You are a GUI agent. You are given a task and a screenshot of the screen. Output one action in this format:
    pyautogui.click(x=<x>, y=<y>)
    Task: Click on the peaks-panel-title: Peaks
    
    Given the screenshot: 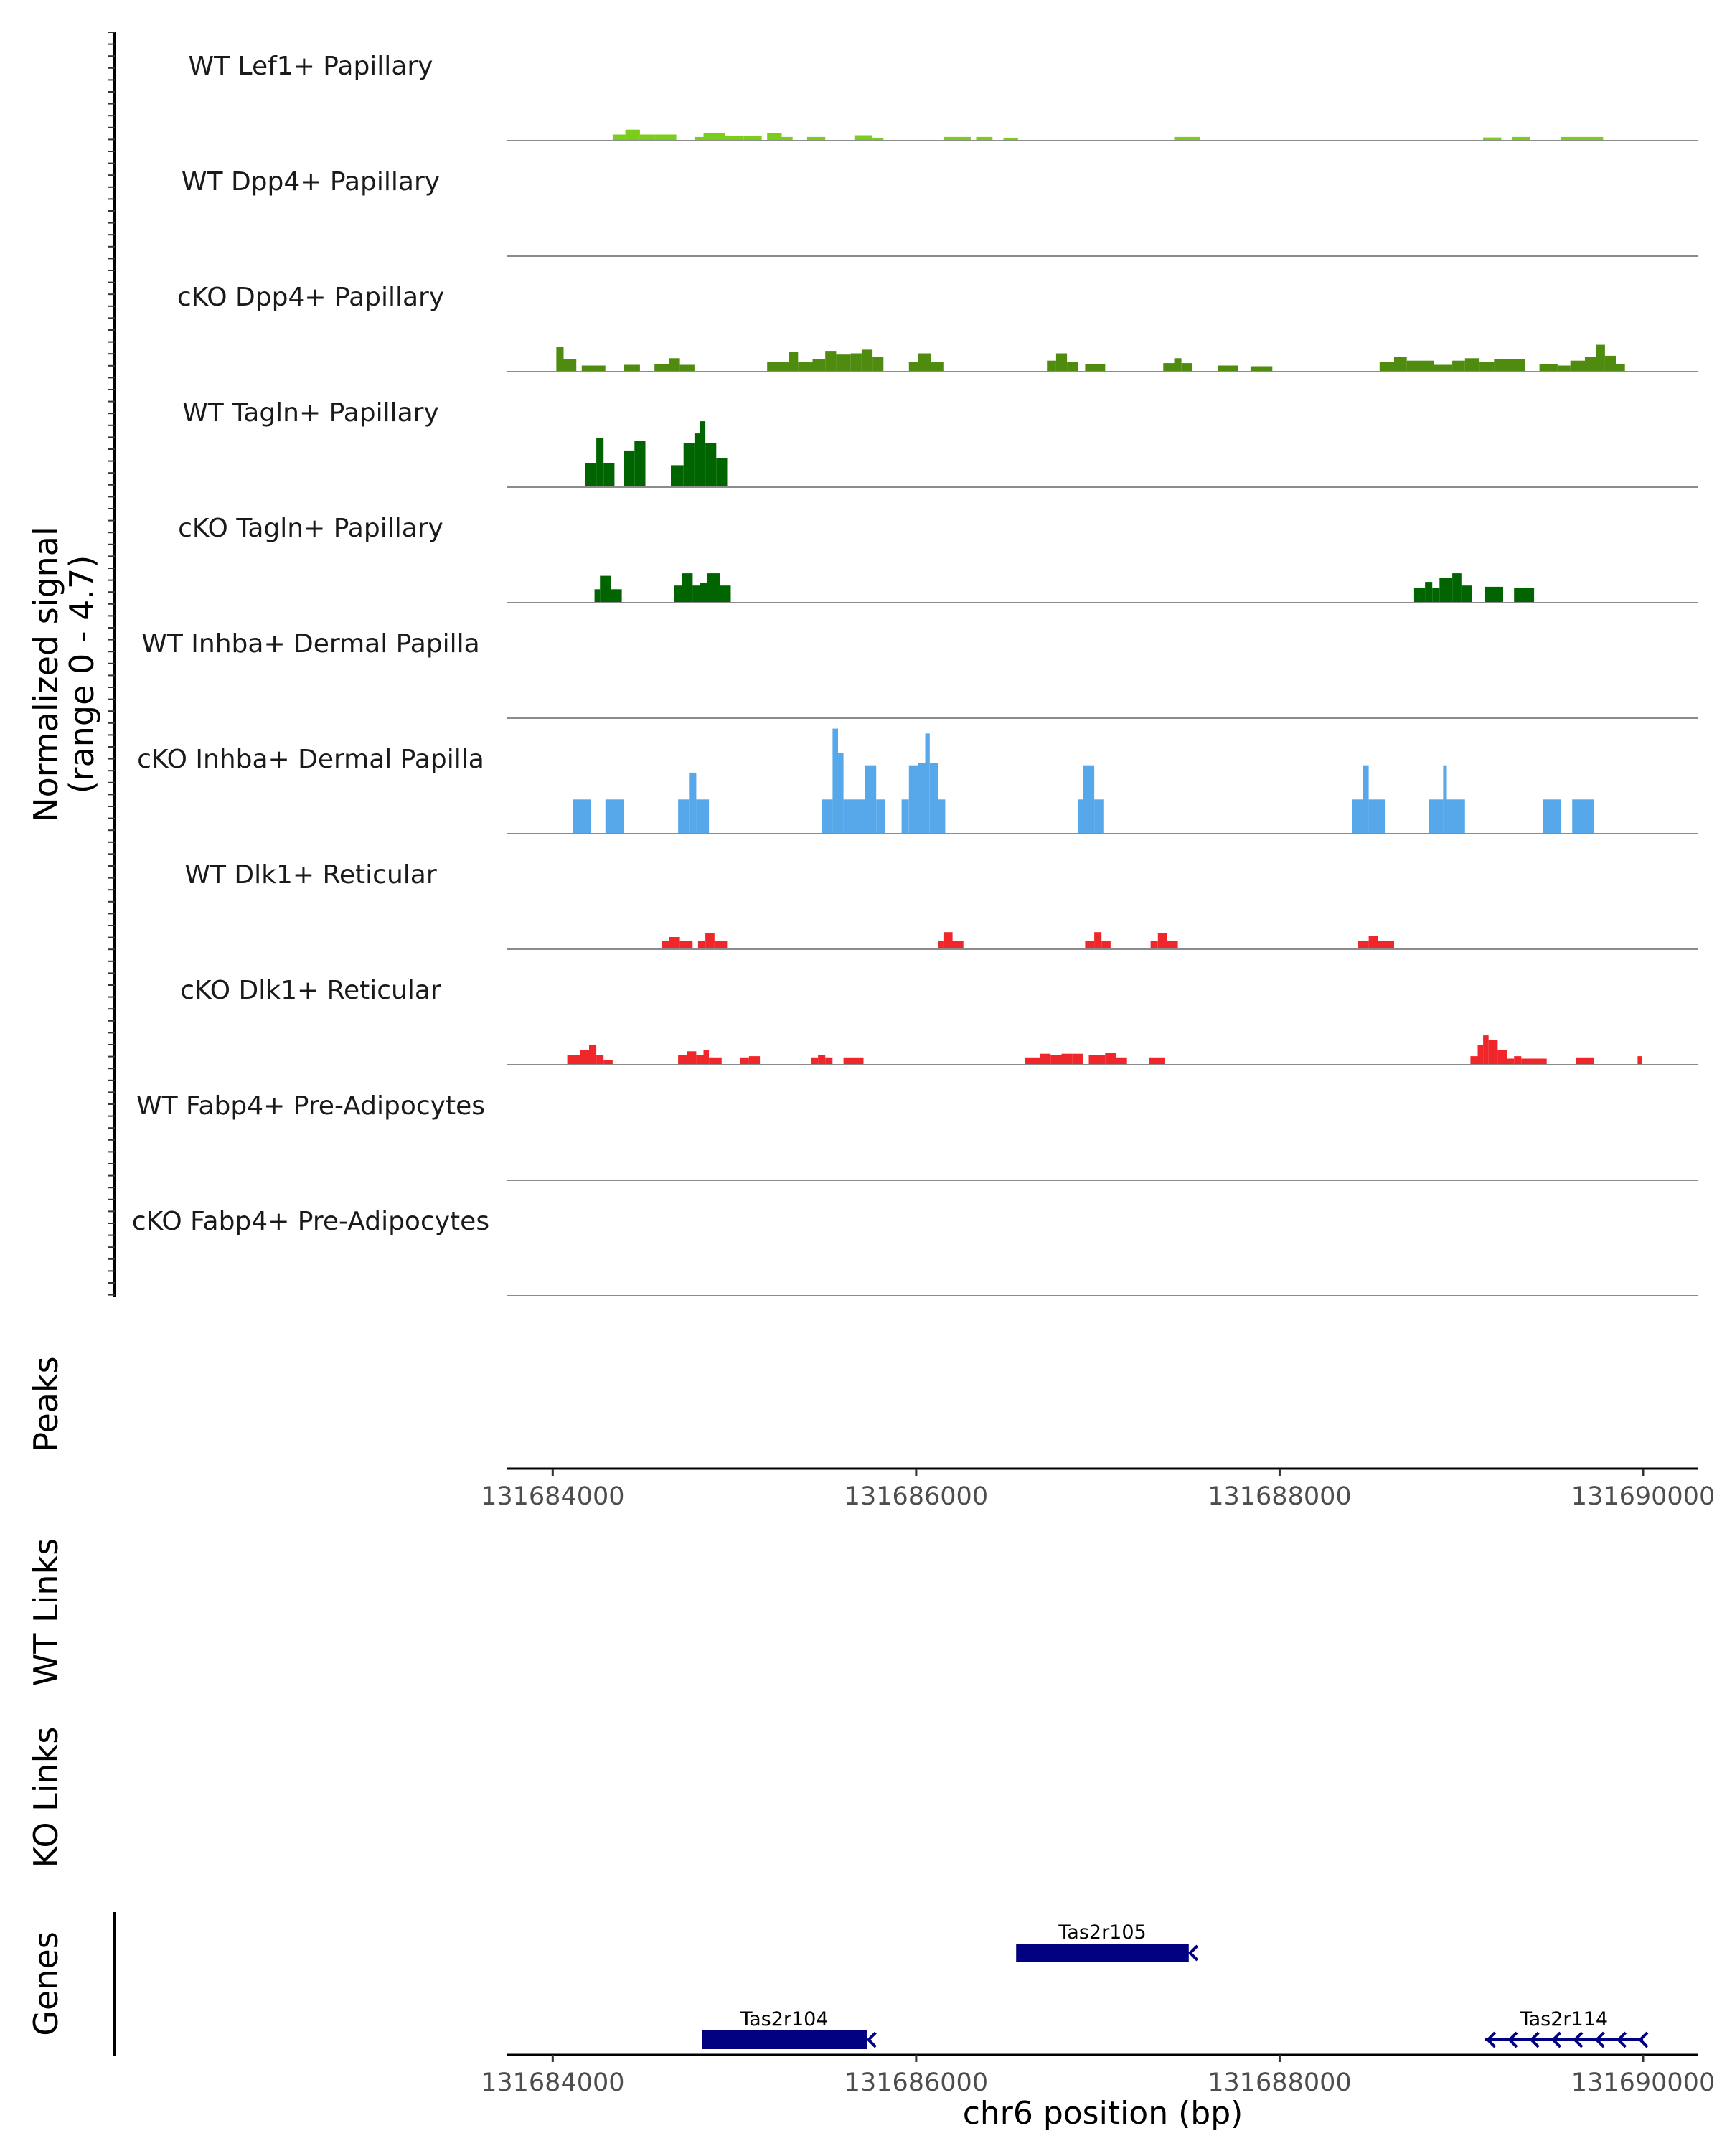 What is the action you would take?
    pyautogui.click(x=46, y=1404)
    